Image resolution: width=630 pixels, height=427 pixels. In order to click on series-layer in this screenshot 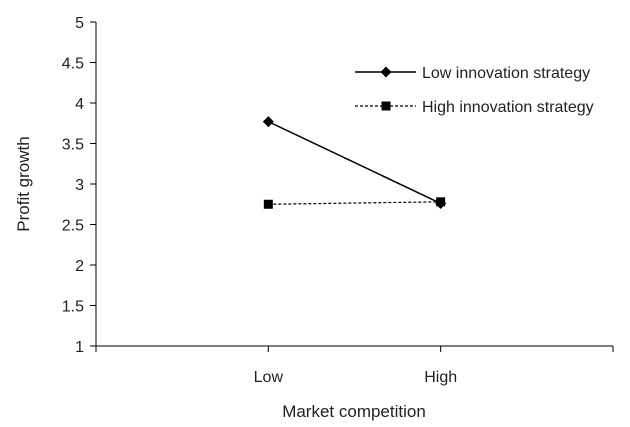, I will do `click(354, 162)`.